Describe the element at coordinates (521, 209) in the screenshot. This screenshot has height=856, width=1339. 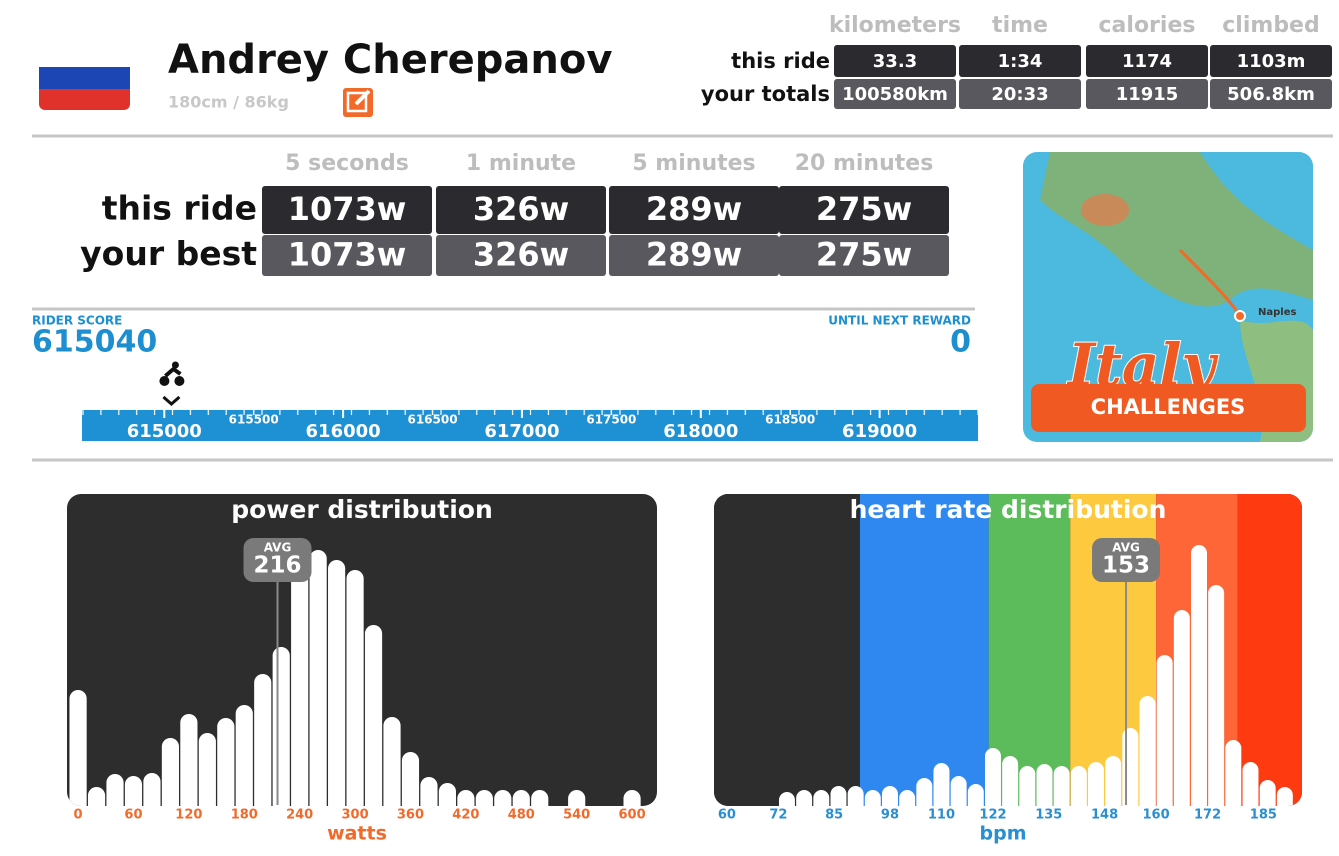
I see `power-value: 326w` at that location.